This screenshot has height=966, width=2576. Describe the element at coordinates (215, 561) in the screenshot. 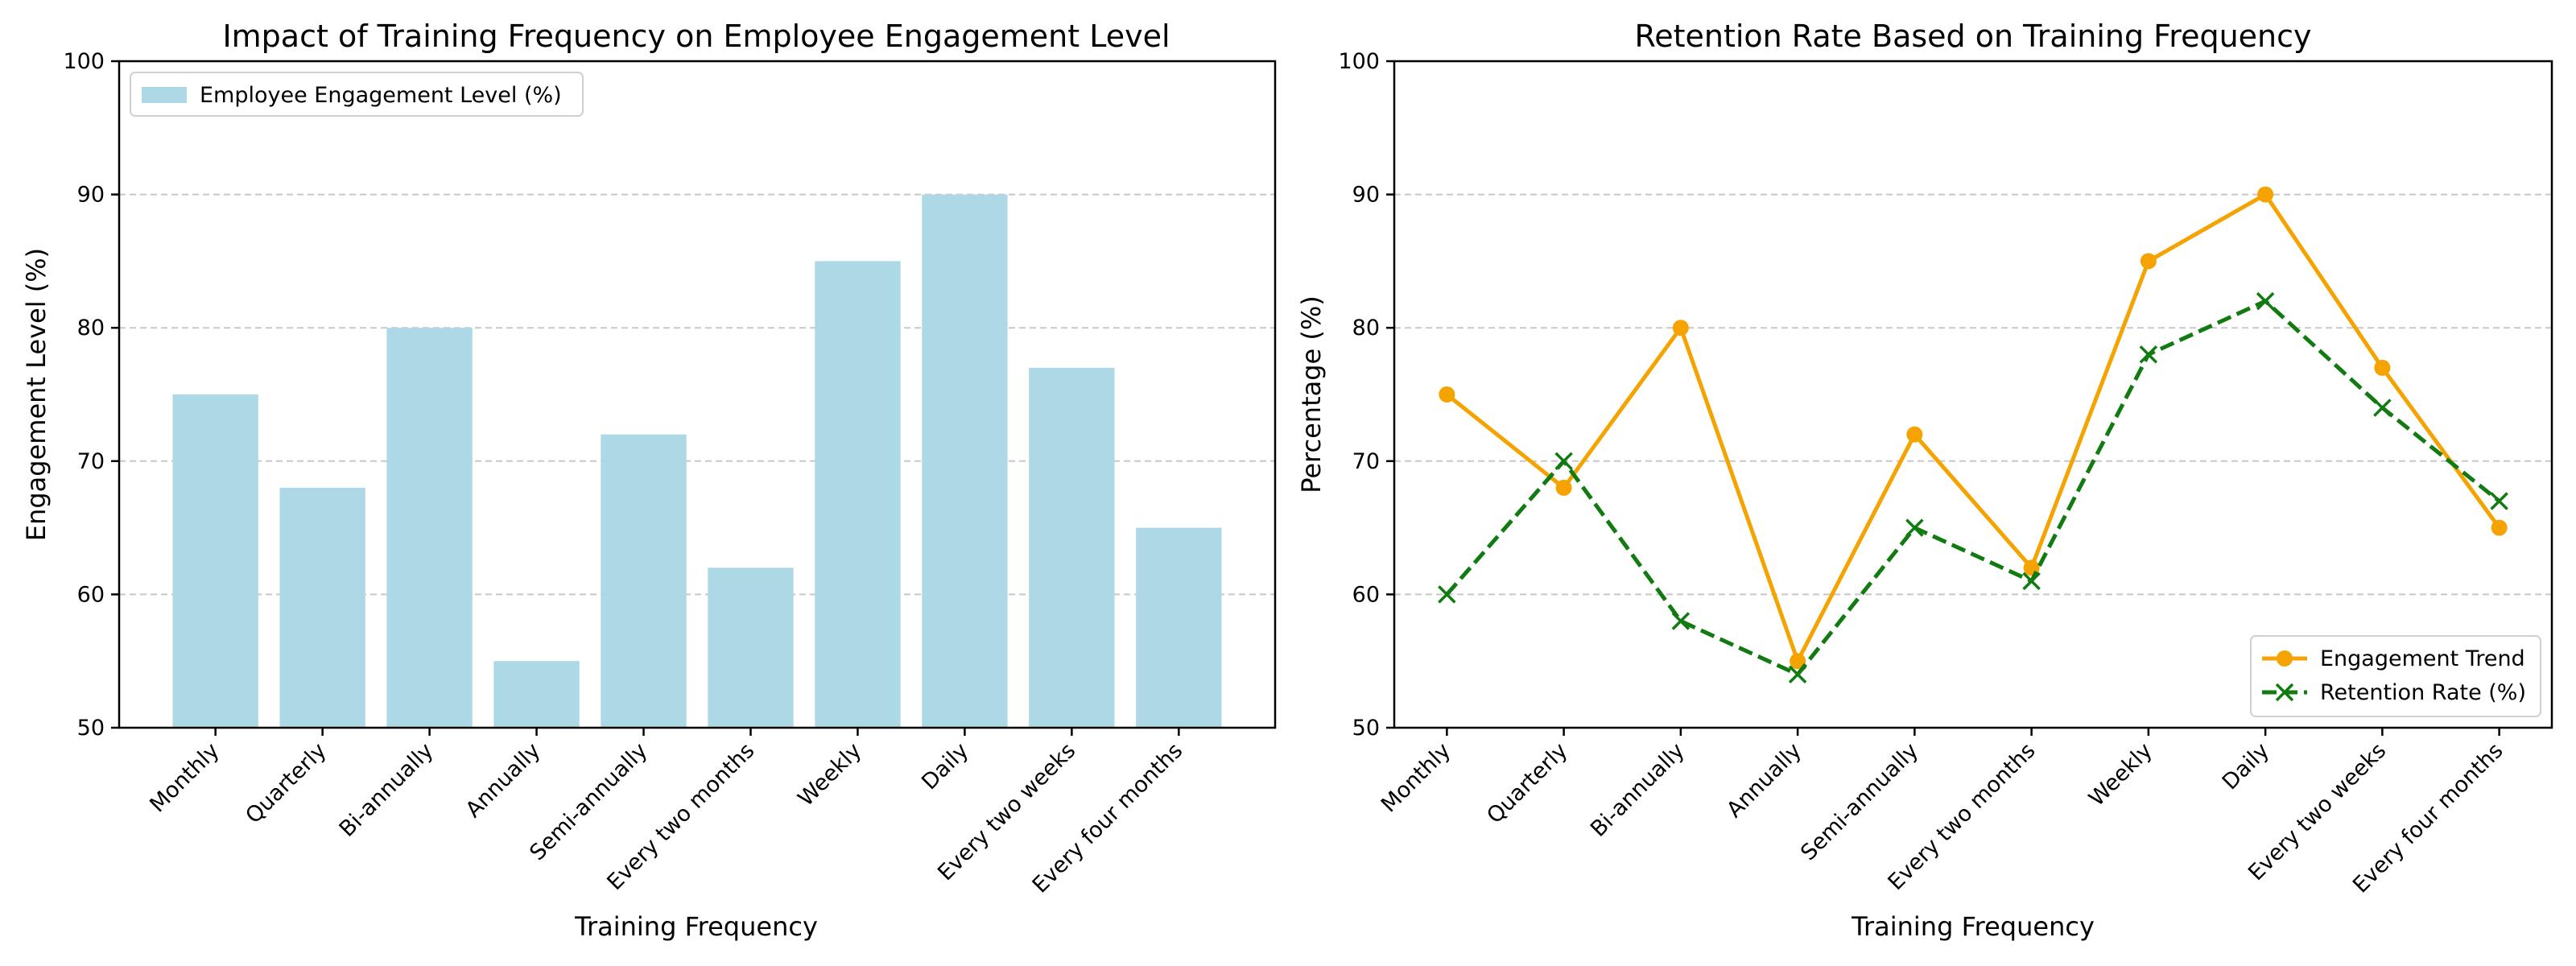

I see `bar-monthly` at that location.